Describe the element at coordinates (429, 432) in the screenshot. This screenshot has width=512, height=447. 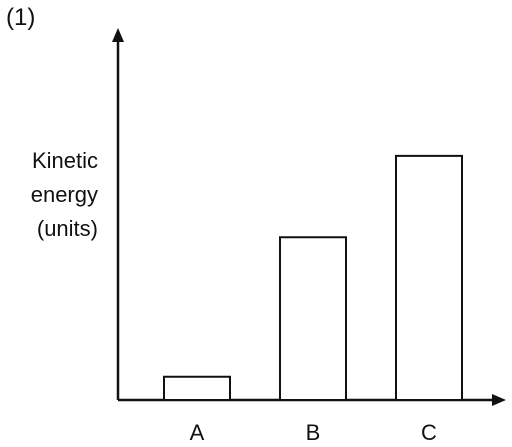
I see `x-tick-label-C: C` at that location.